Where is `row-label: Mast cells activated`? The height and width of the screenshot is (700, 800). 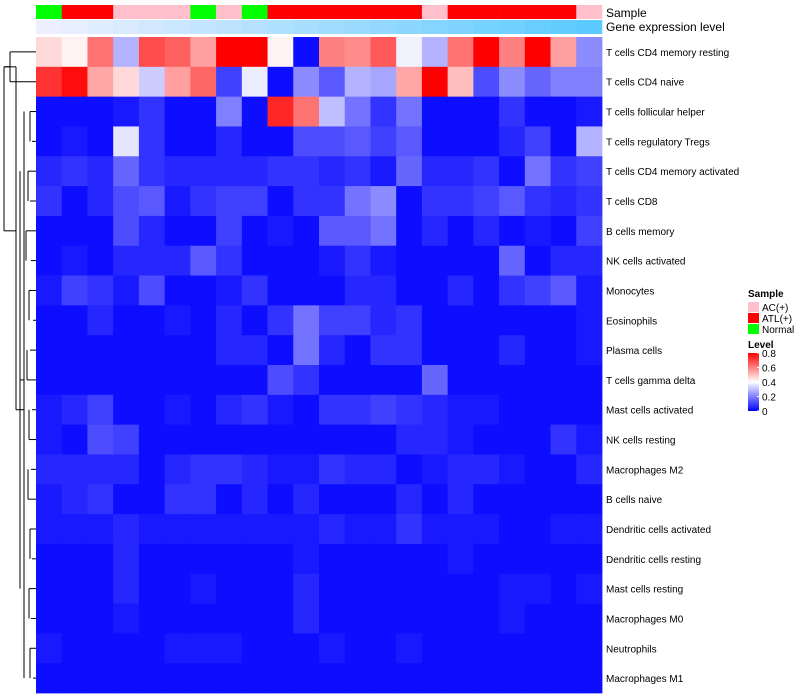
row-label: Mast cells activated is located at coordinates (649, 411).